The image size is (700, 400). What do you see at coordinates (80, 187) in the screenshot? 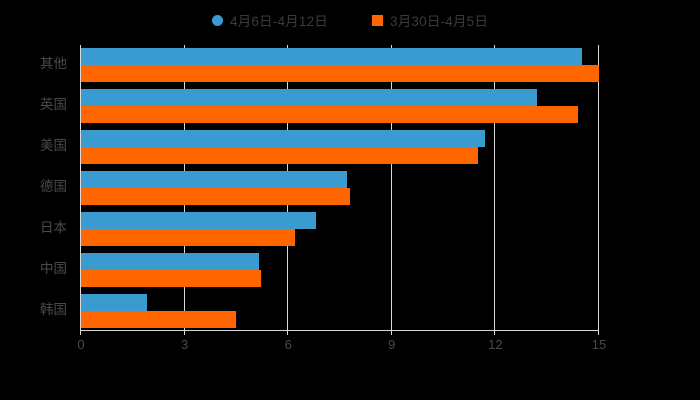
I see `y-axis-line` at bounding box center [80, 187].